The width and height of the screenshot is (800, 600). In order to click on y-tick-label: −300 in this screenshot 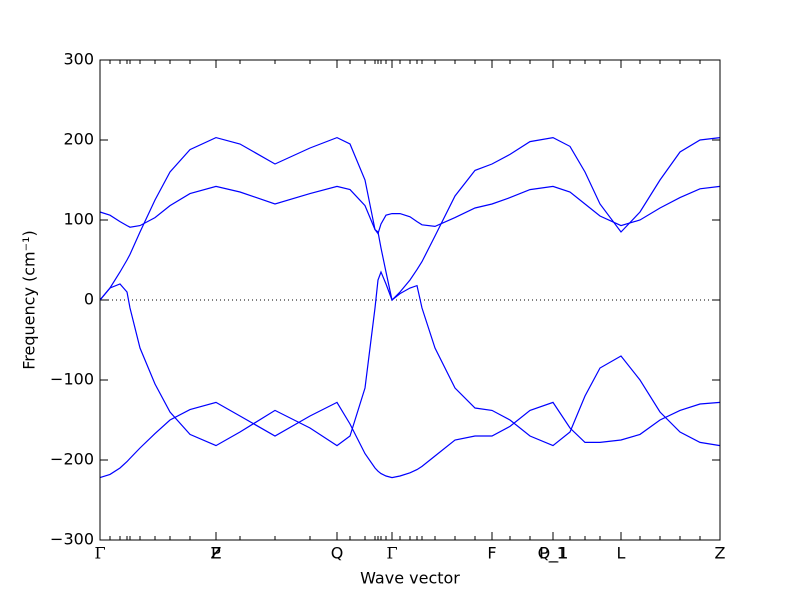, I will do `click(72, 539)`.